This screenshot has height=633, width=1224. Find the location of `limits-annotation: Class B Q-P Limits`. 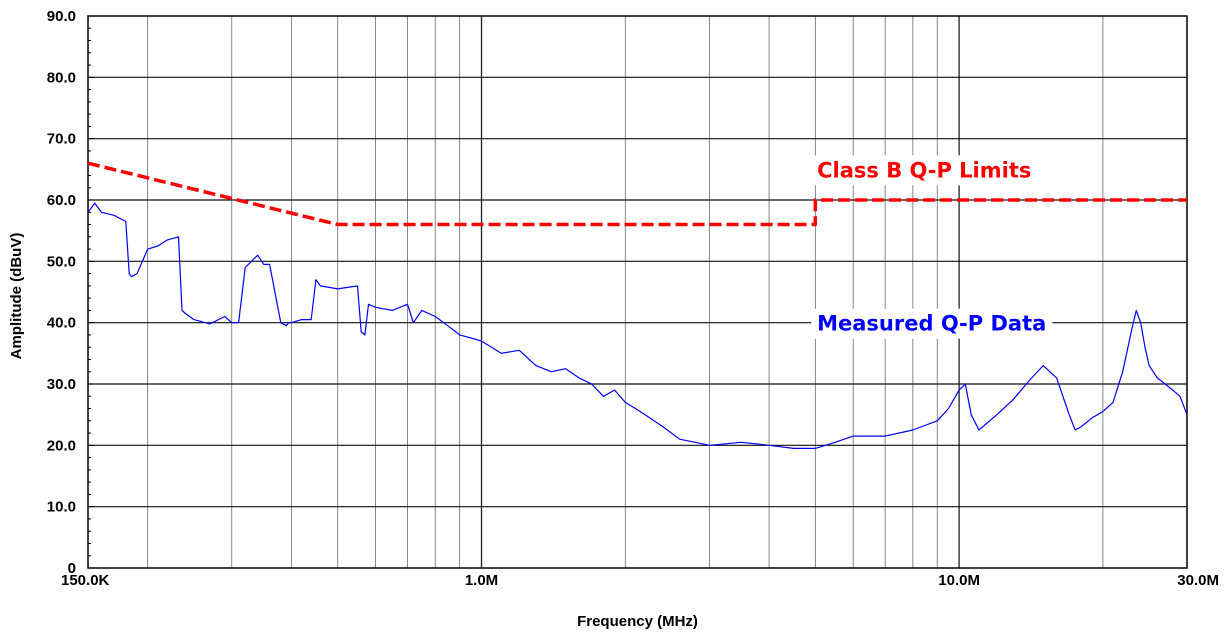

limits-annotation: Class B Q-P Limits is located at coordinates (924, 170).